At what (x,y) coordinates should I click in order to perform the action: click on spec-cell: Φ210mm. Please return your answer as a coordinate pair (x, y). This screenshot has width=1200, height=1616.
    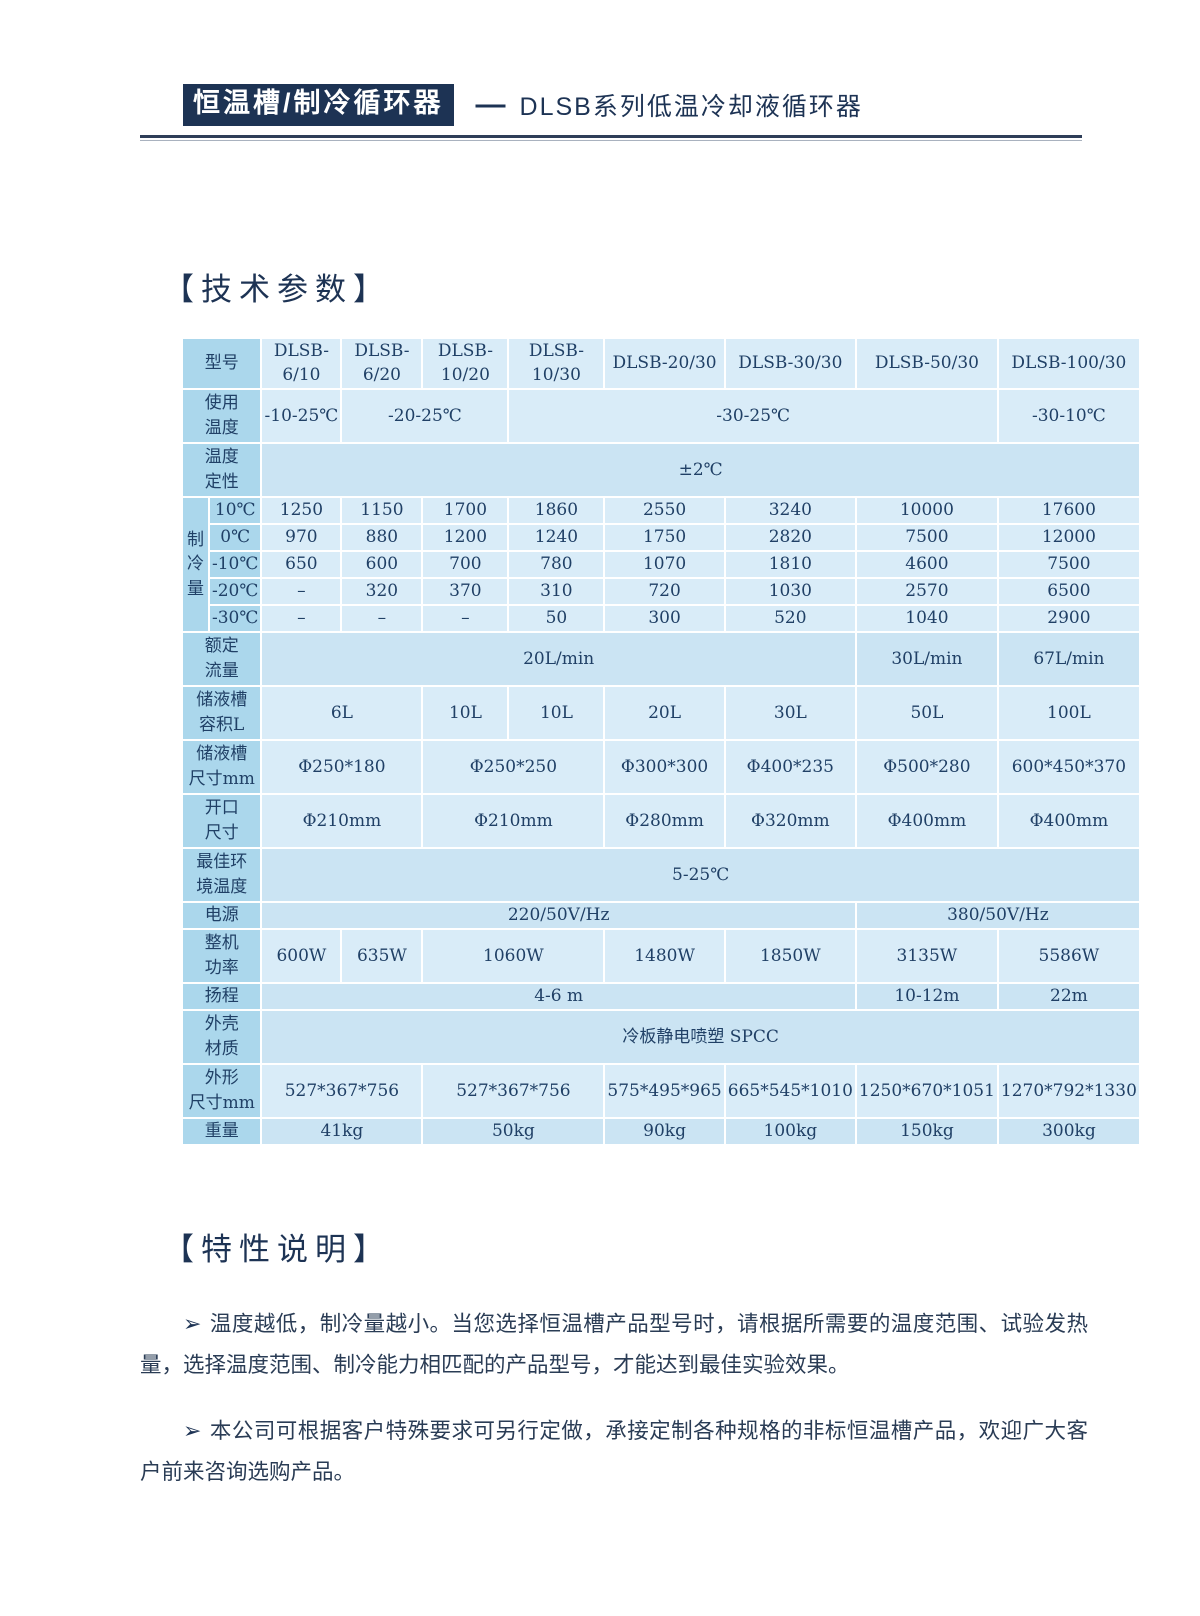
    Looking at the image, I should click on (513, 820).